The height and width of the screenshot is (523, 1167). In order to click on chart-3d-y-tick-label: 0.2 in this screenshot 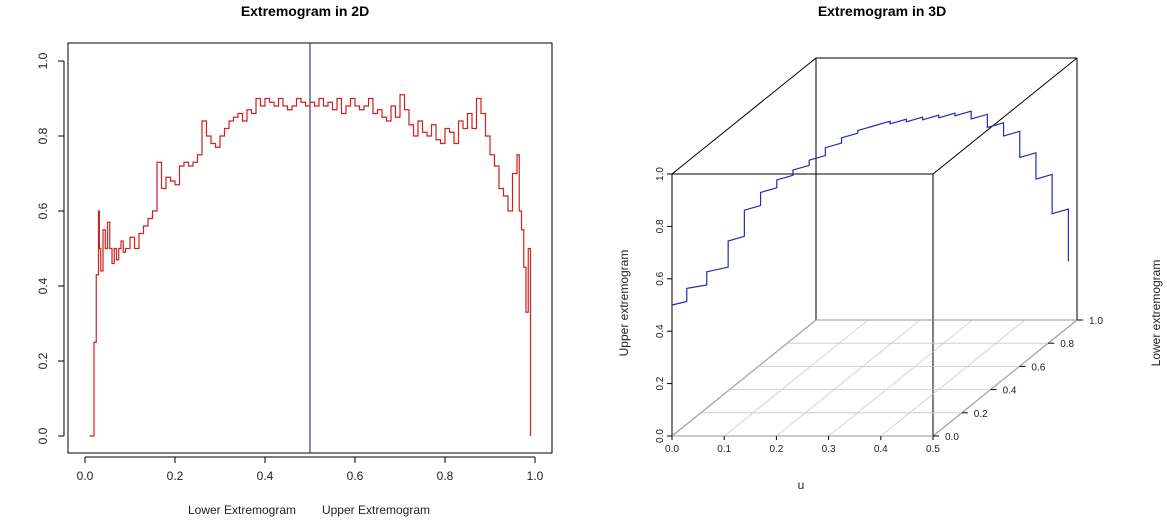, I will do `click(660, 383)`.